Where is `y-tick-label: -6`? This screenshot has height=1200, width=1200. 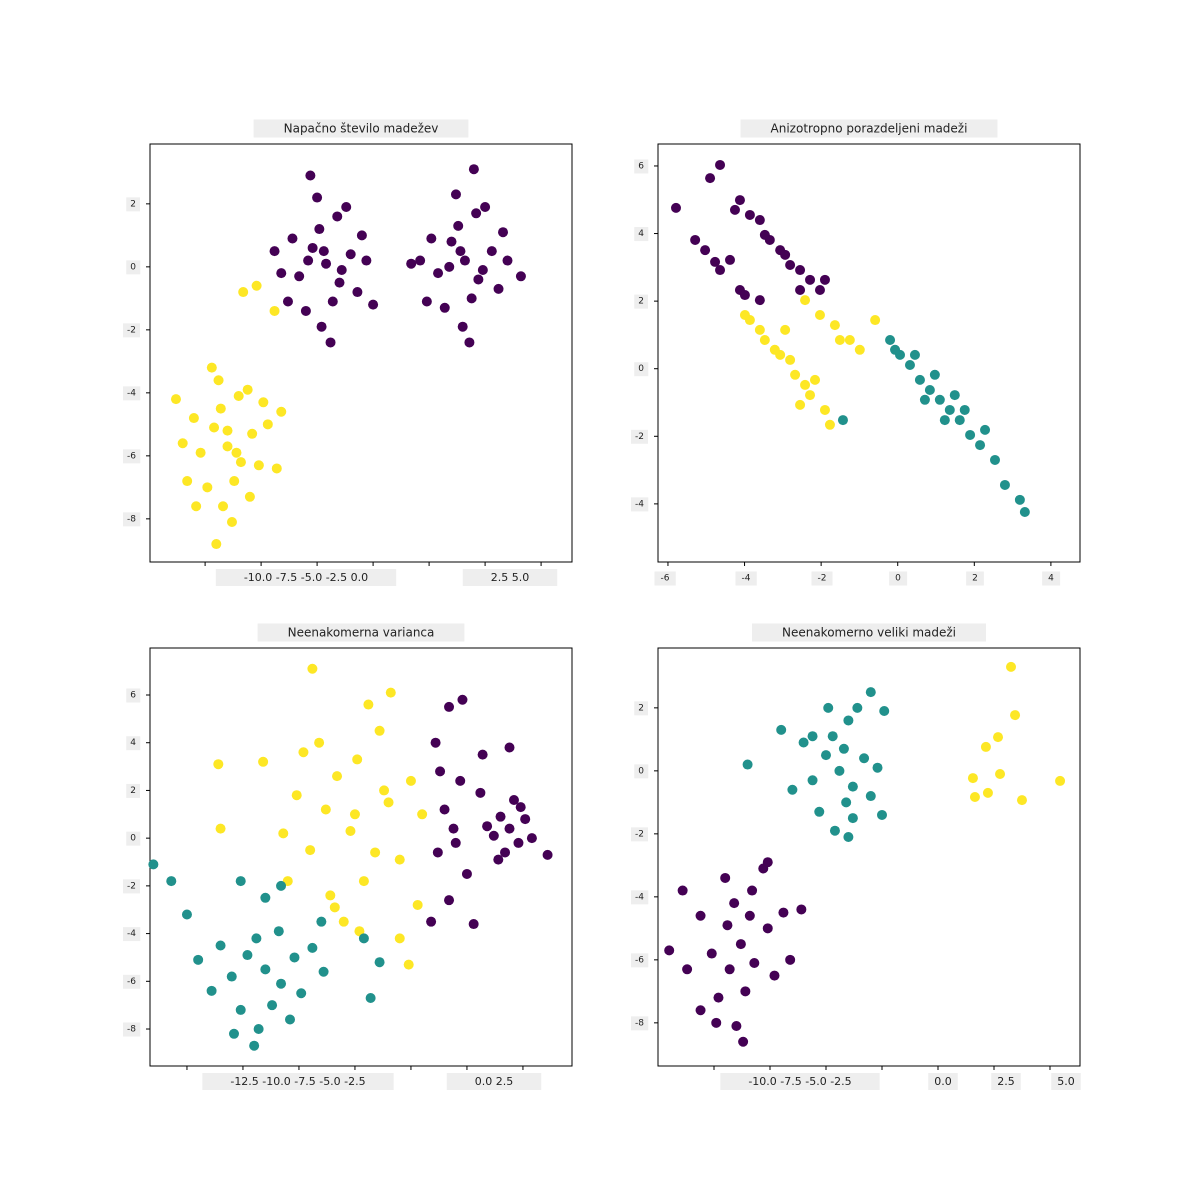
y-tick-label: -6 is located at coordinates (131, 456).